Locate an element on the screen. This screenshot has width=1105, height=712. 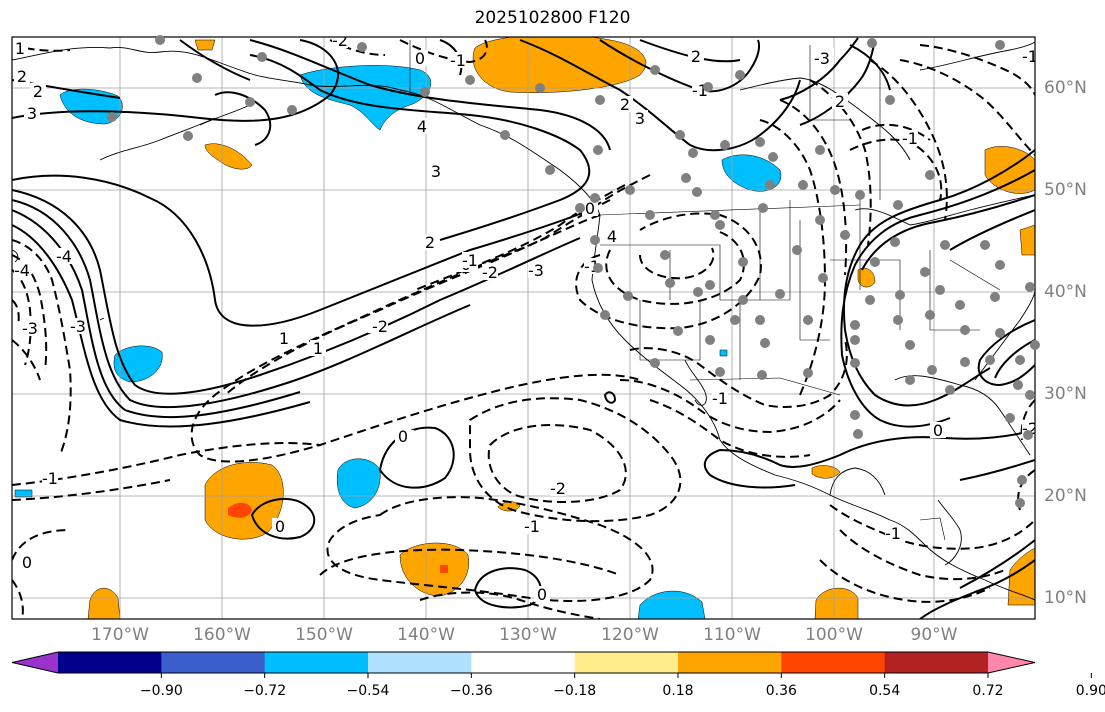
contour-label: -4 is located at coordinates (22, 270).